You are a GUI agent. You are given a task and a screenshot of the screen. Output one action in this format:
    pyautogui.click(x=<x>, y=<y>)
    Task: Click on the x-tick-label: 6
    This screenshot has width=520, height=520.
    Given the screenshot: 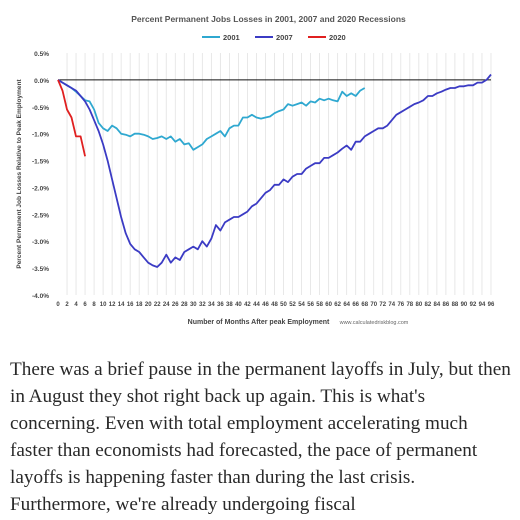 What is the action you would take?
    pyautogui.click(x=85, y=305)
    